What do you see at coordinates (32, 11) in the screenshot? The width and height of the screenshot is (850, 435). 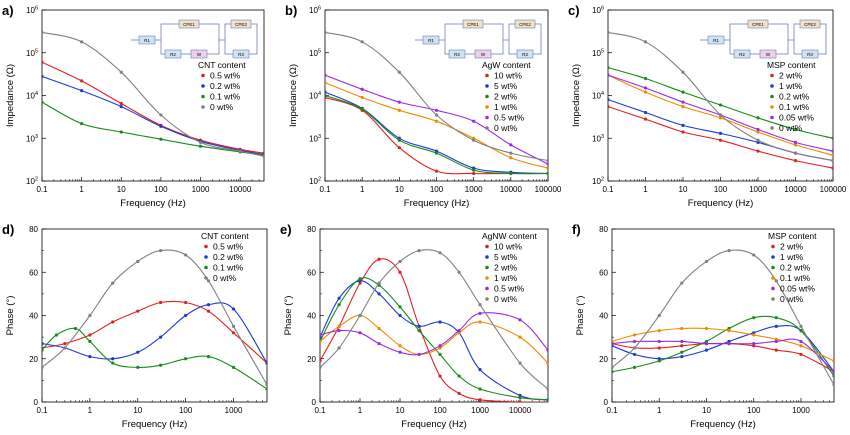 I see `y-tick-label: 10⁶` at bounding box center [32, 11].